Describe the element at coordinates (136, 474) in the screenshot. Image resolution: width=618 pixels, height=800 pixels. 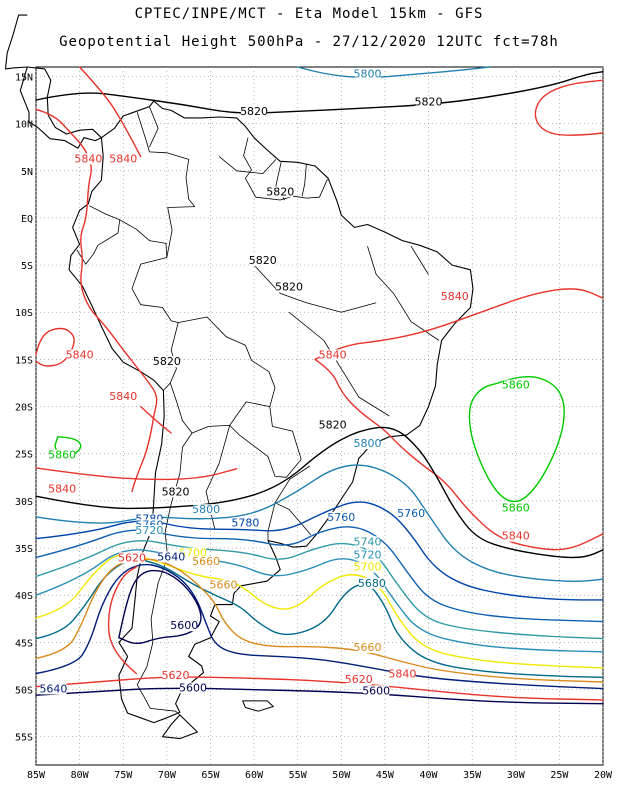
I see `contour-5840-south` at that location.